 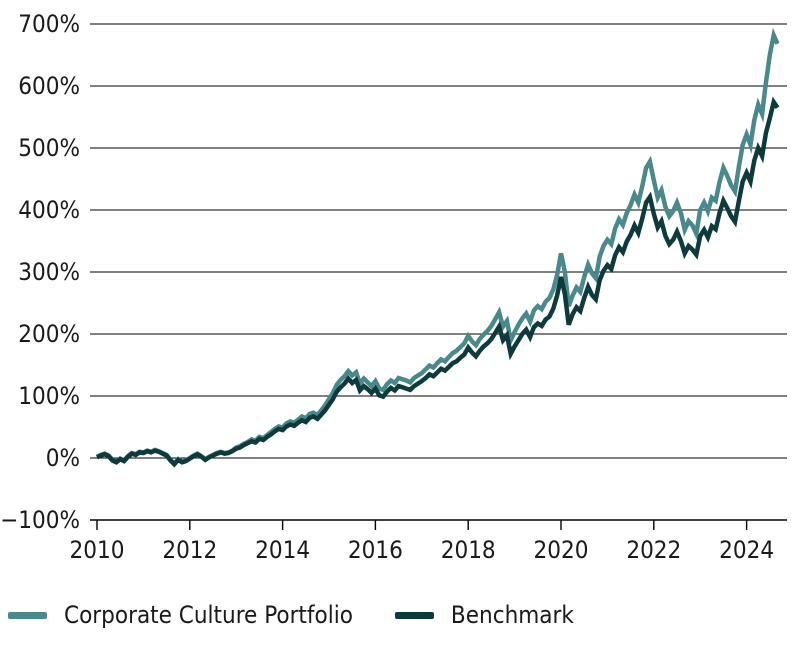 I want to click on legend-item-portfolio: Corporate Culture Portfolio, so click(x=180, y=615).